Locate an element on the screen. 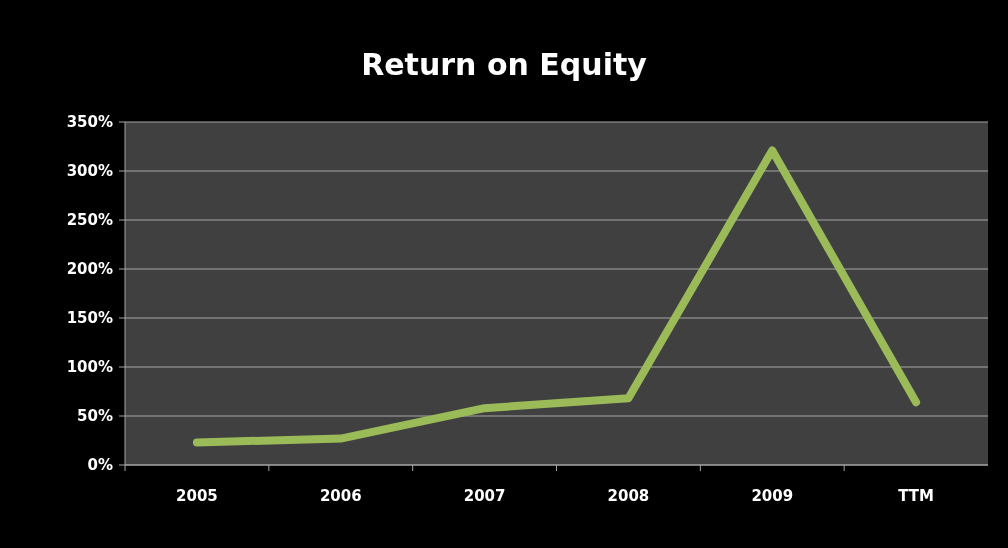  y-tick-label: 350% is located at coordinates (89, 122).